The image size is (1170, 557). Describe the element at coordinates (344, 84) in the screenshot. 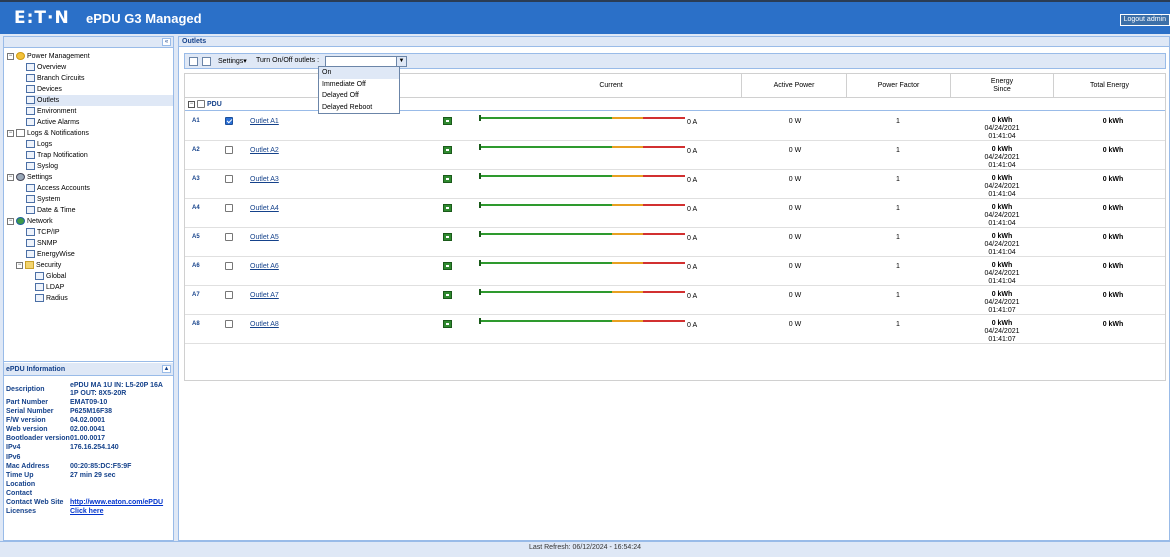

I see `option-immediate-off: Immediate Off` at that location.